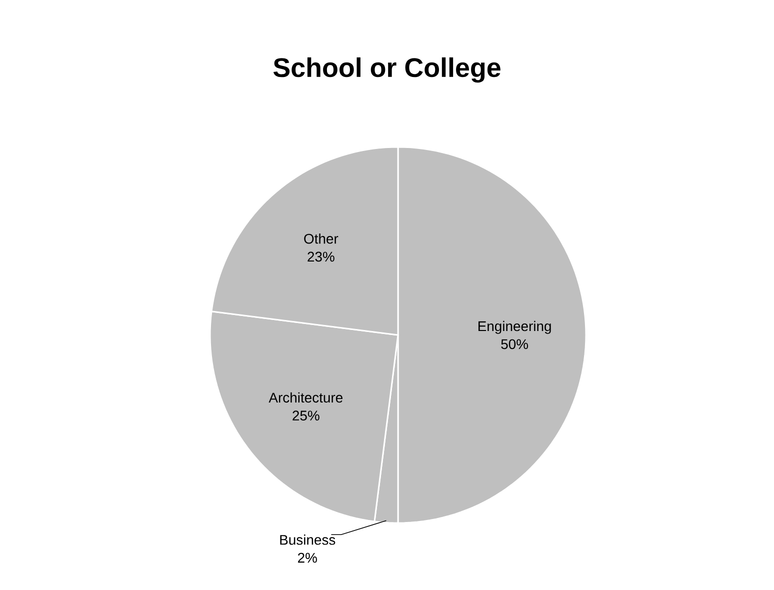 This screenshot has height=590, width=774. What do you see at coordinates (514, 327) in the screenshot?
I see `slice-label: Engineering` at bounding box center [514, 327].